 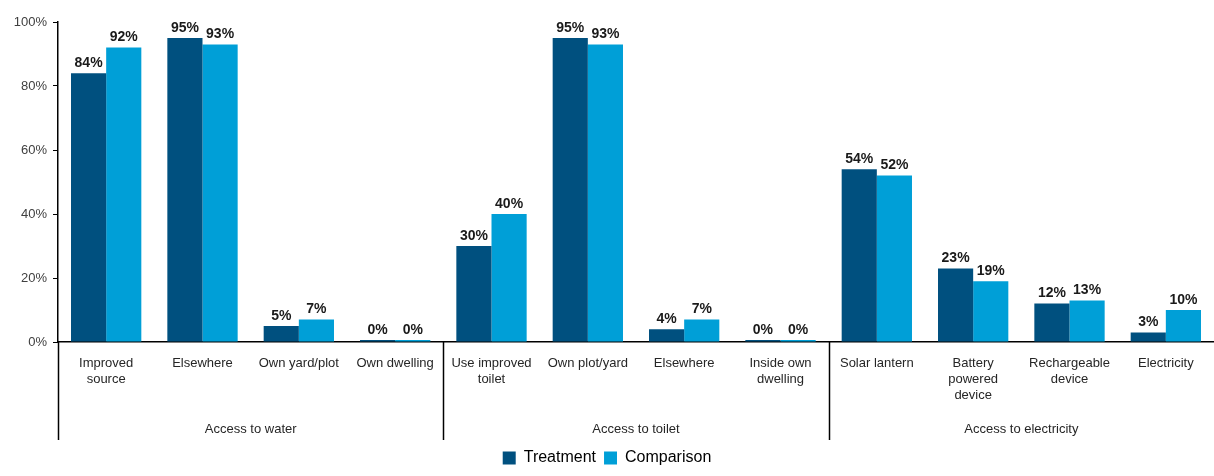 What do you see at coordinates (1021, 428) in the screenshot?
I see `text: Access to electricity` at bounding box center [1021, 428].